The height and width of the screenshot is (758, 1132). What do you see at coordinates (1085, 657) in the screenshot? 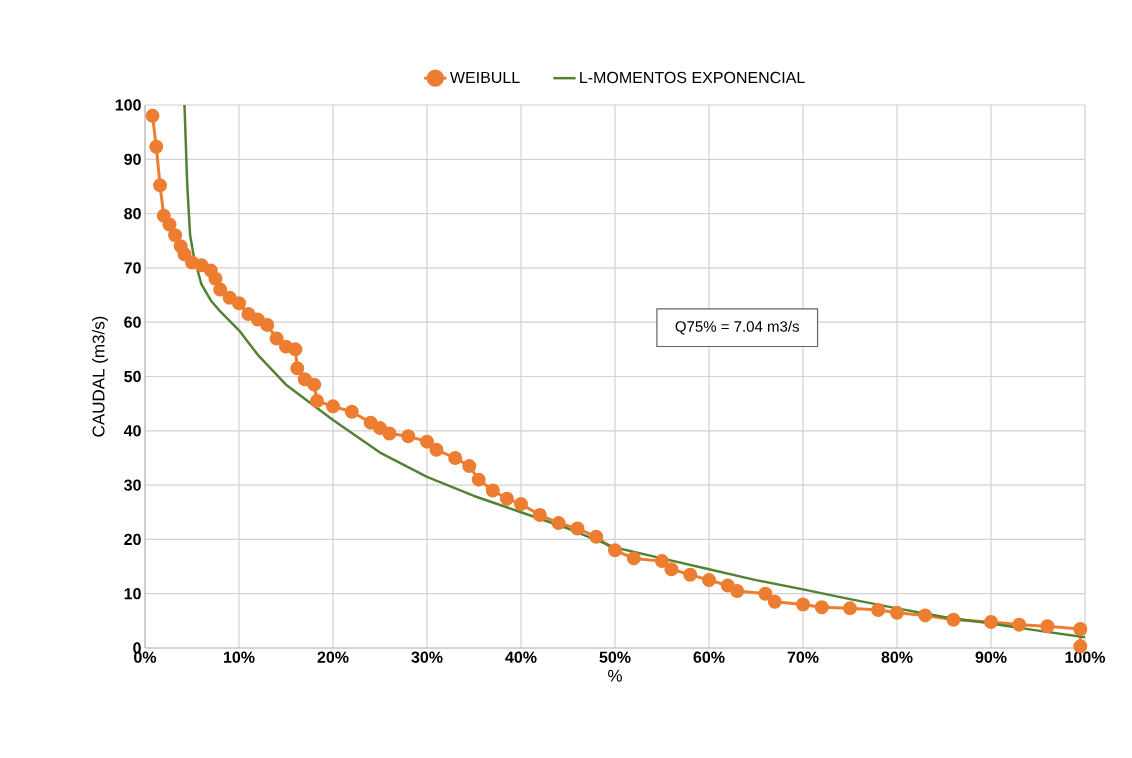
I see `x-tick-label: 100%` at bounding box center [1085, 657].